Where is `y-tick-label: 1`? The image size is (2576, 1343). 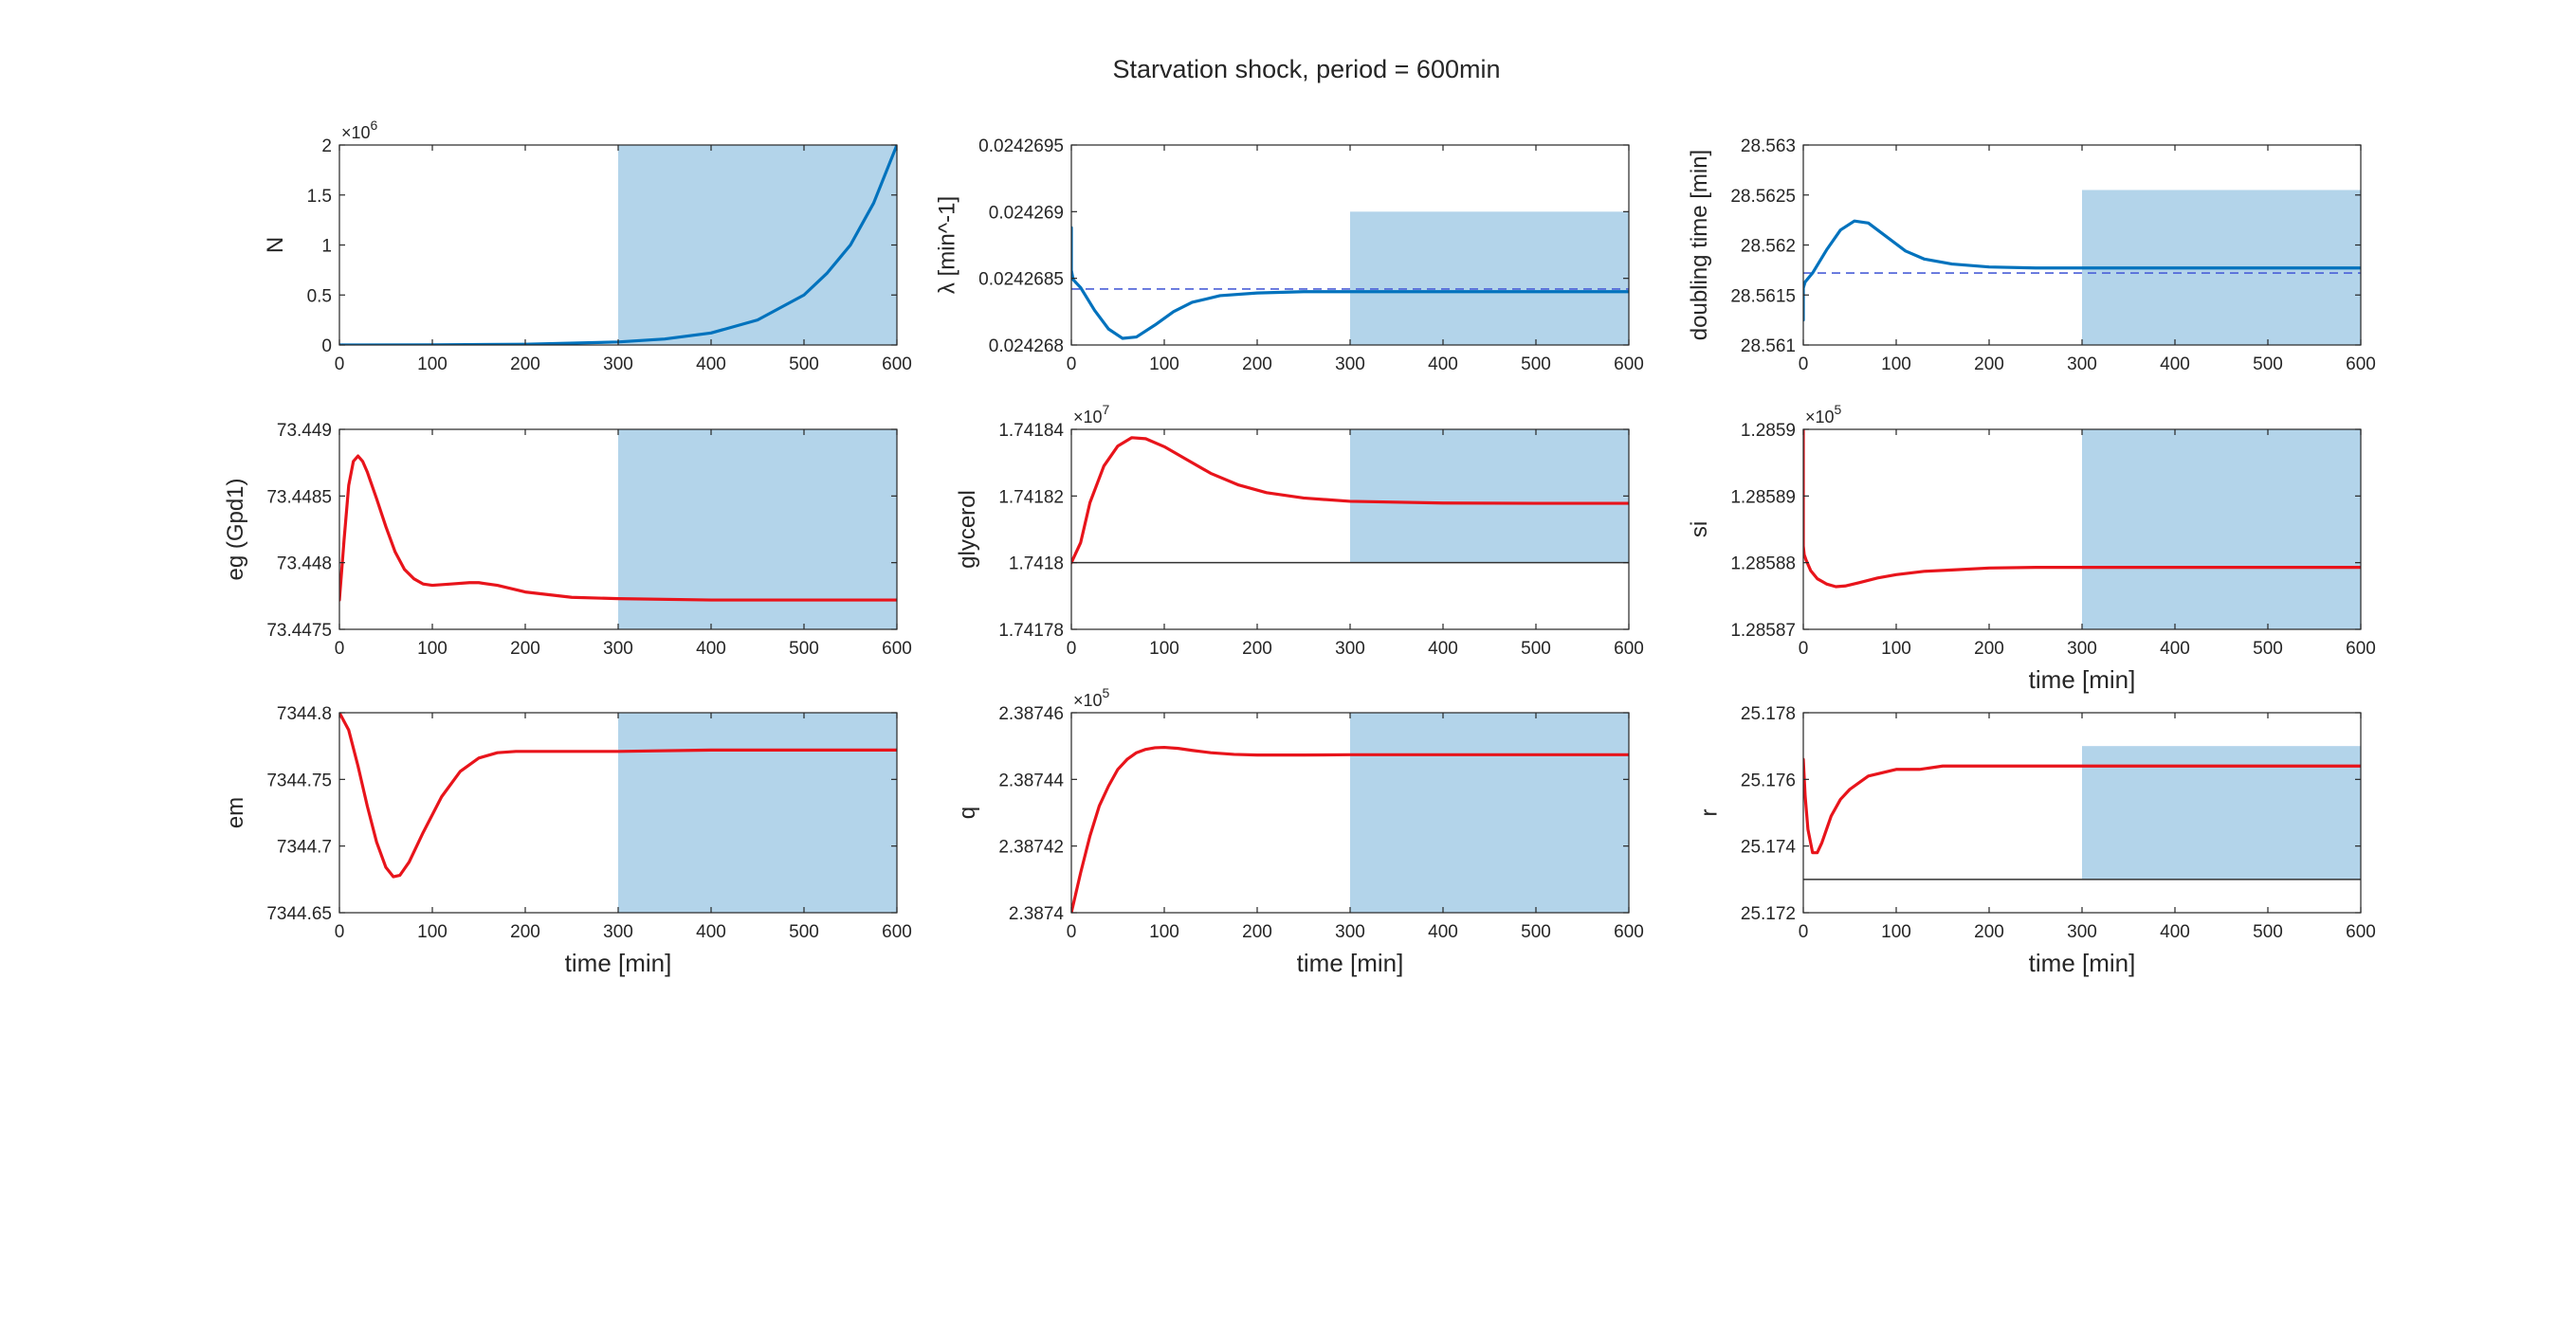 y-tick-label: 1 is located at coordinates (326, 247).